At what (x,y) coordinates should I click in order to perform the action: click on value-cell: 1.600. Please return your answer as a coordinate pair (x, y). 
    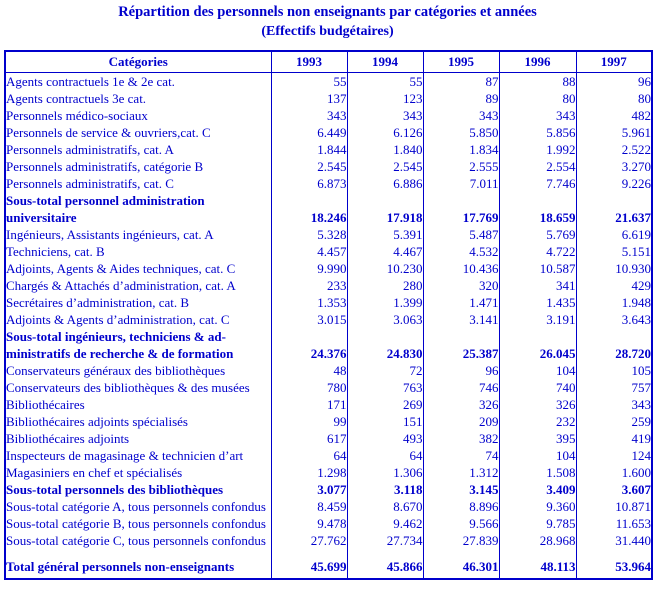
    Looking at the image, I should click on (613, 472).